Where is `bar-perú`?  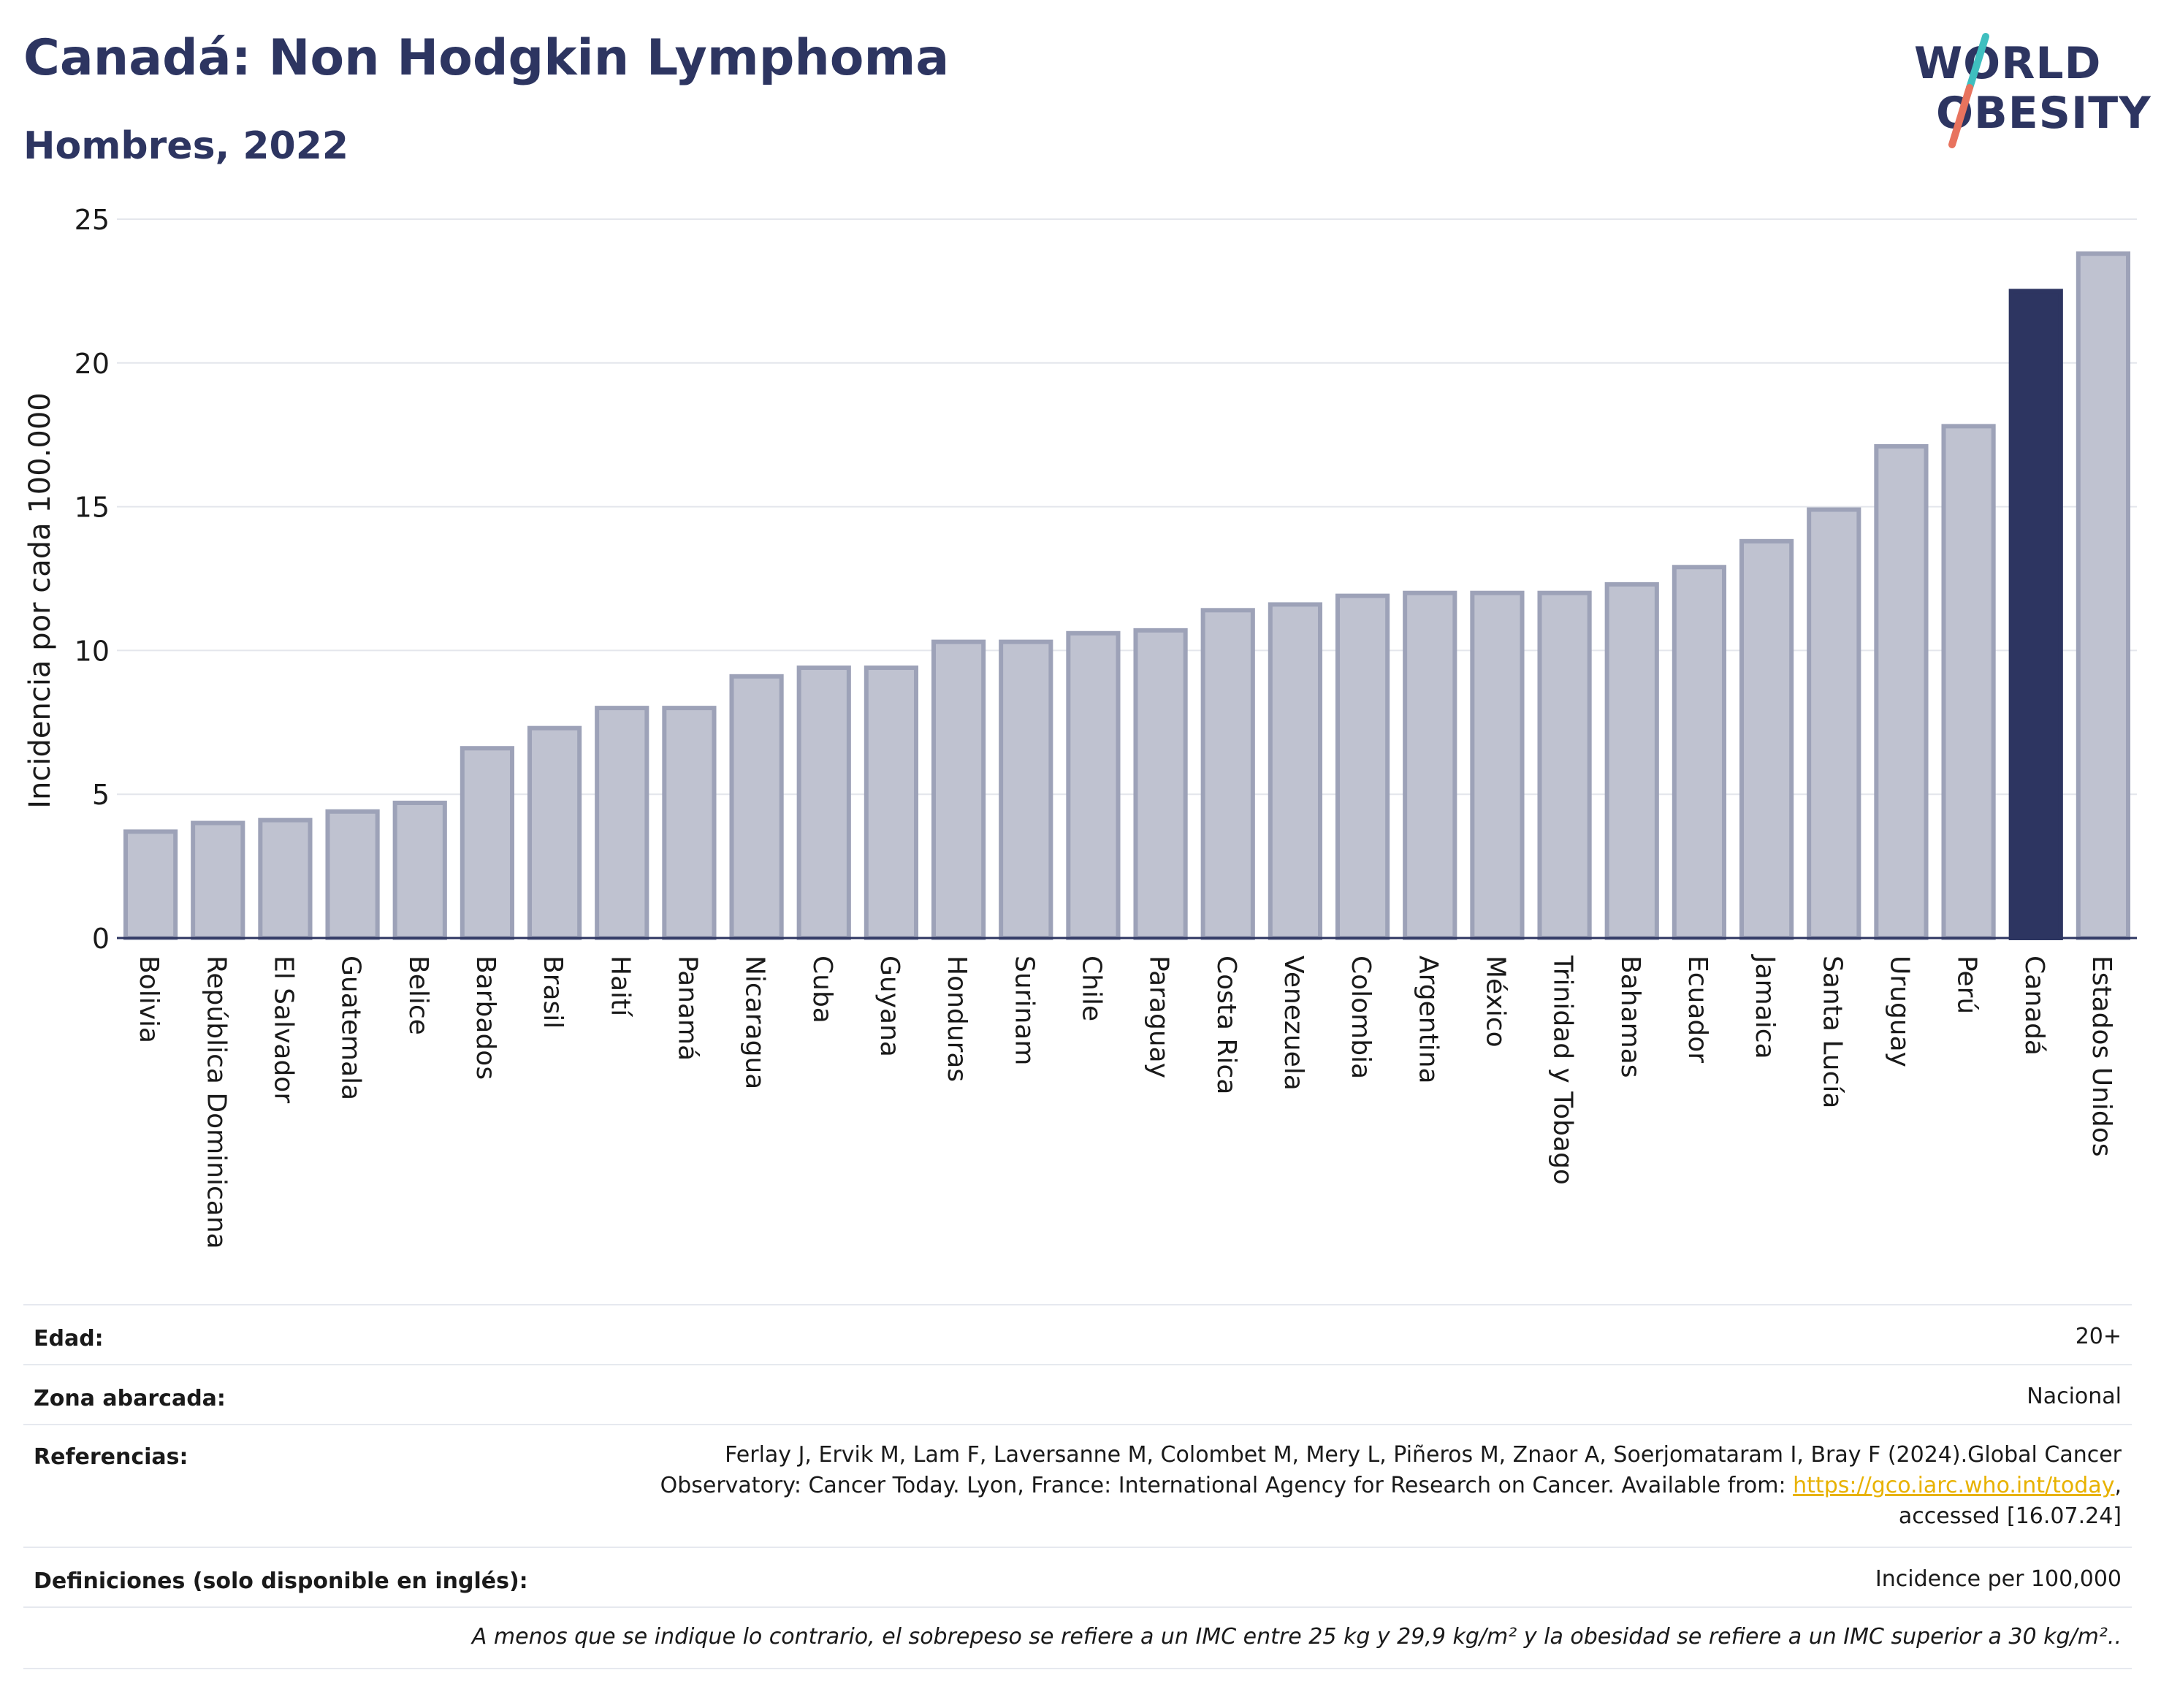
bar-perú is located at coordinates (1969, 682).